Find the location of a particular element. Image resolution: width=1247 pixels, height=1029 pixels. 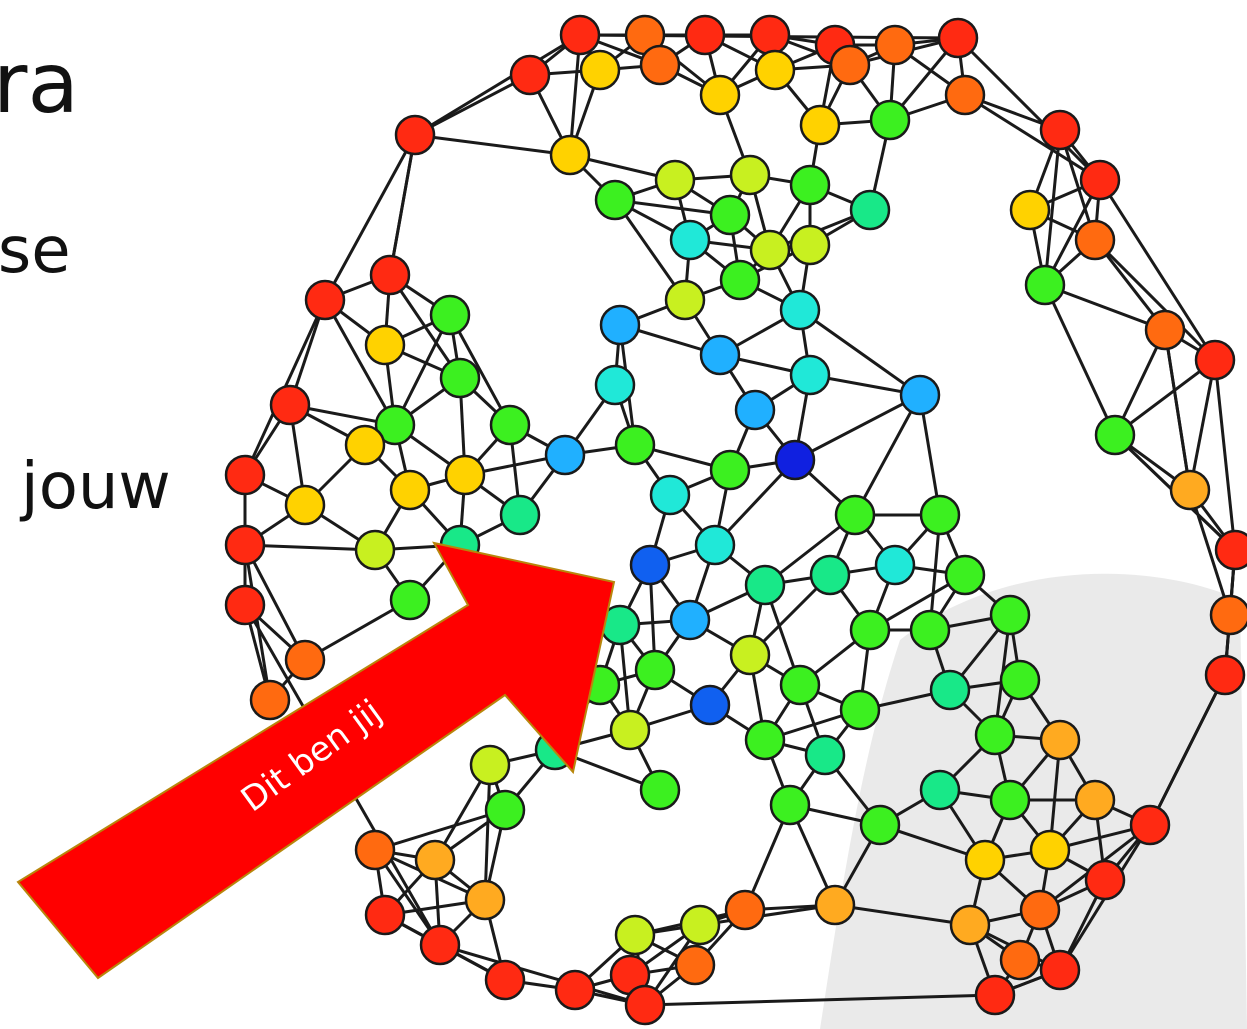

slide-text-clip-2: yse is located at coordinates (55, 514).